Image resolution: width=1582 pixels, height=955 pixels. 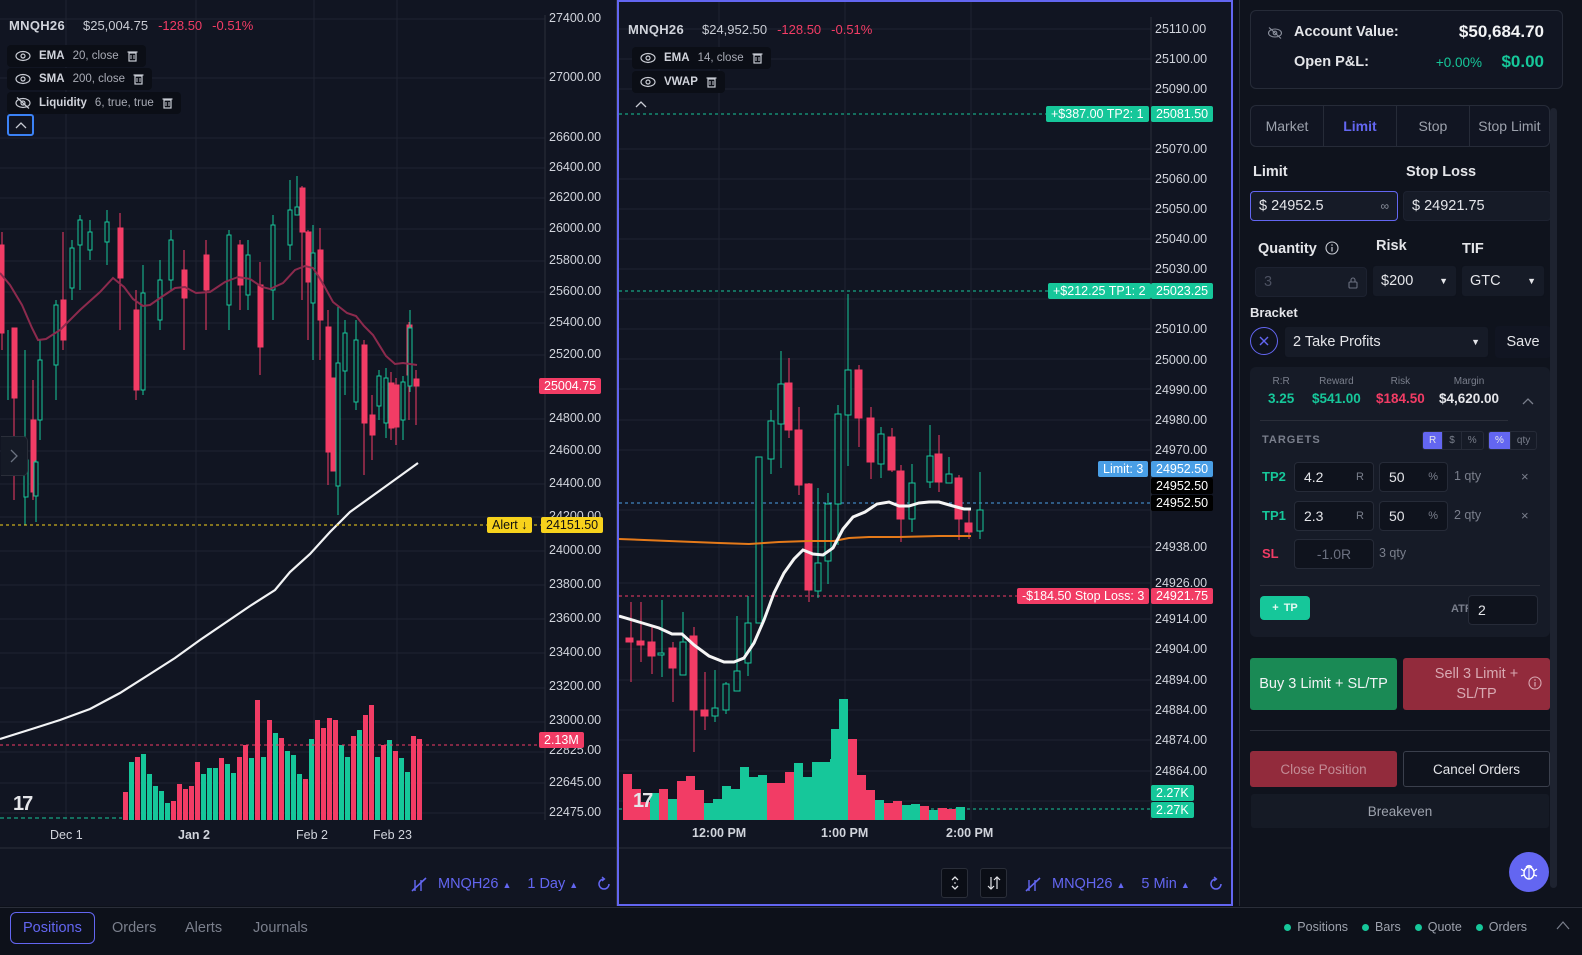 What do you see at coordinates (1165, 884) in the screenshot?
I see `interval-selector: 5 Min ▲` at bounding box center [1165, 884].